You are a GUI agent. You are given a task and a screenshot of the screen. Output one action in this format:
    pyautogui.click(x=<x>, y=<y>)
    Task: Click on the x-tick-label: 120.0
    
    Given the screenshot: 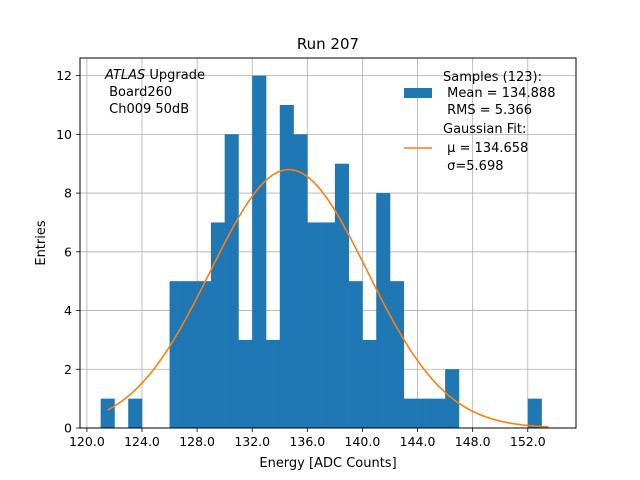 What is the action you would take?
    pyautogui.click(x=87, y=441)
    